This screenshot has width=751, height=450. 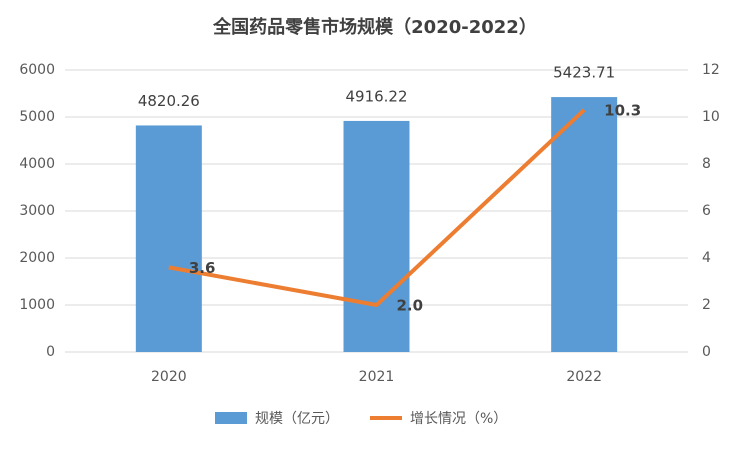 What do you see at coordinates (202, 268) in the screenshot?
I see `line-value-label: 3.6` at bounding box center [202, 268].